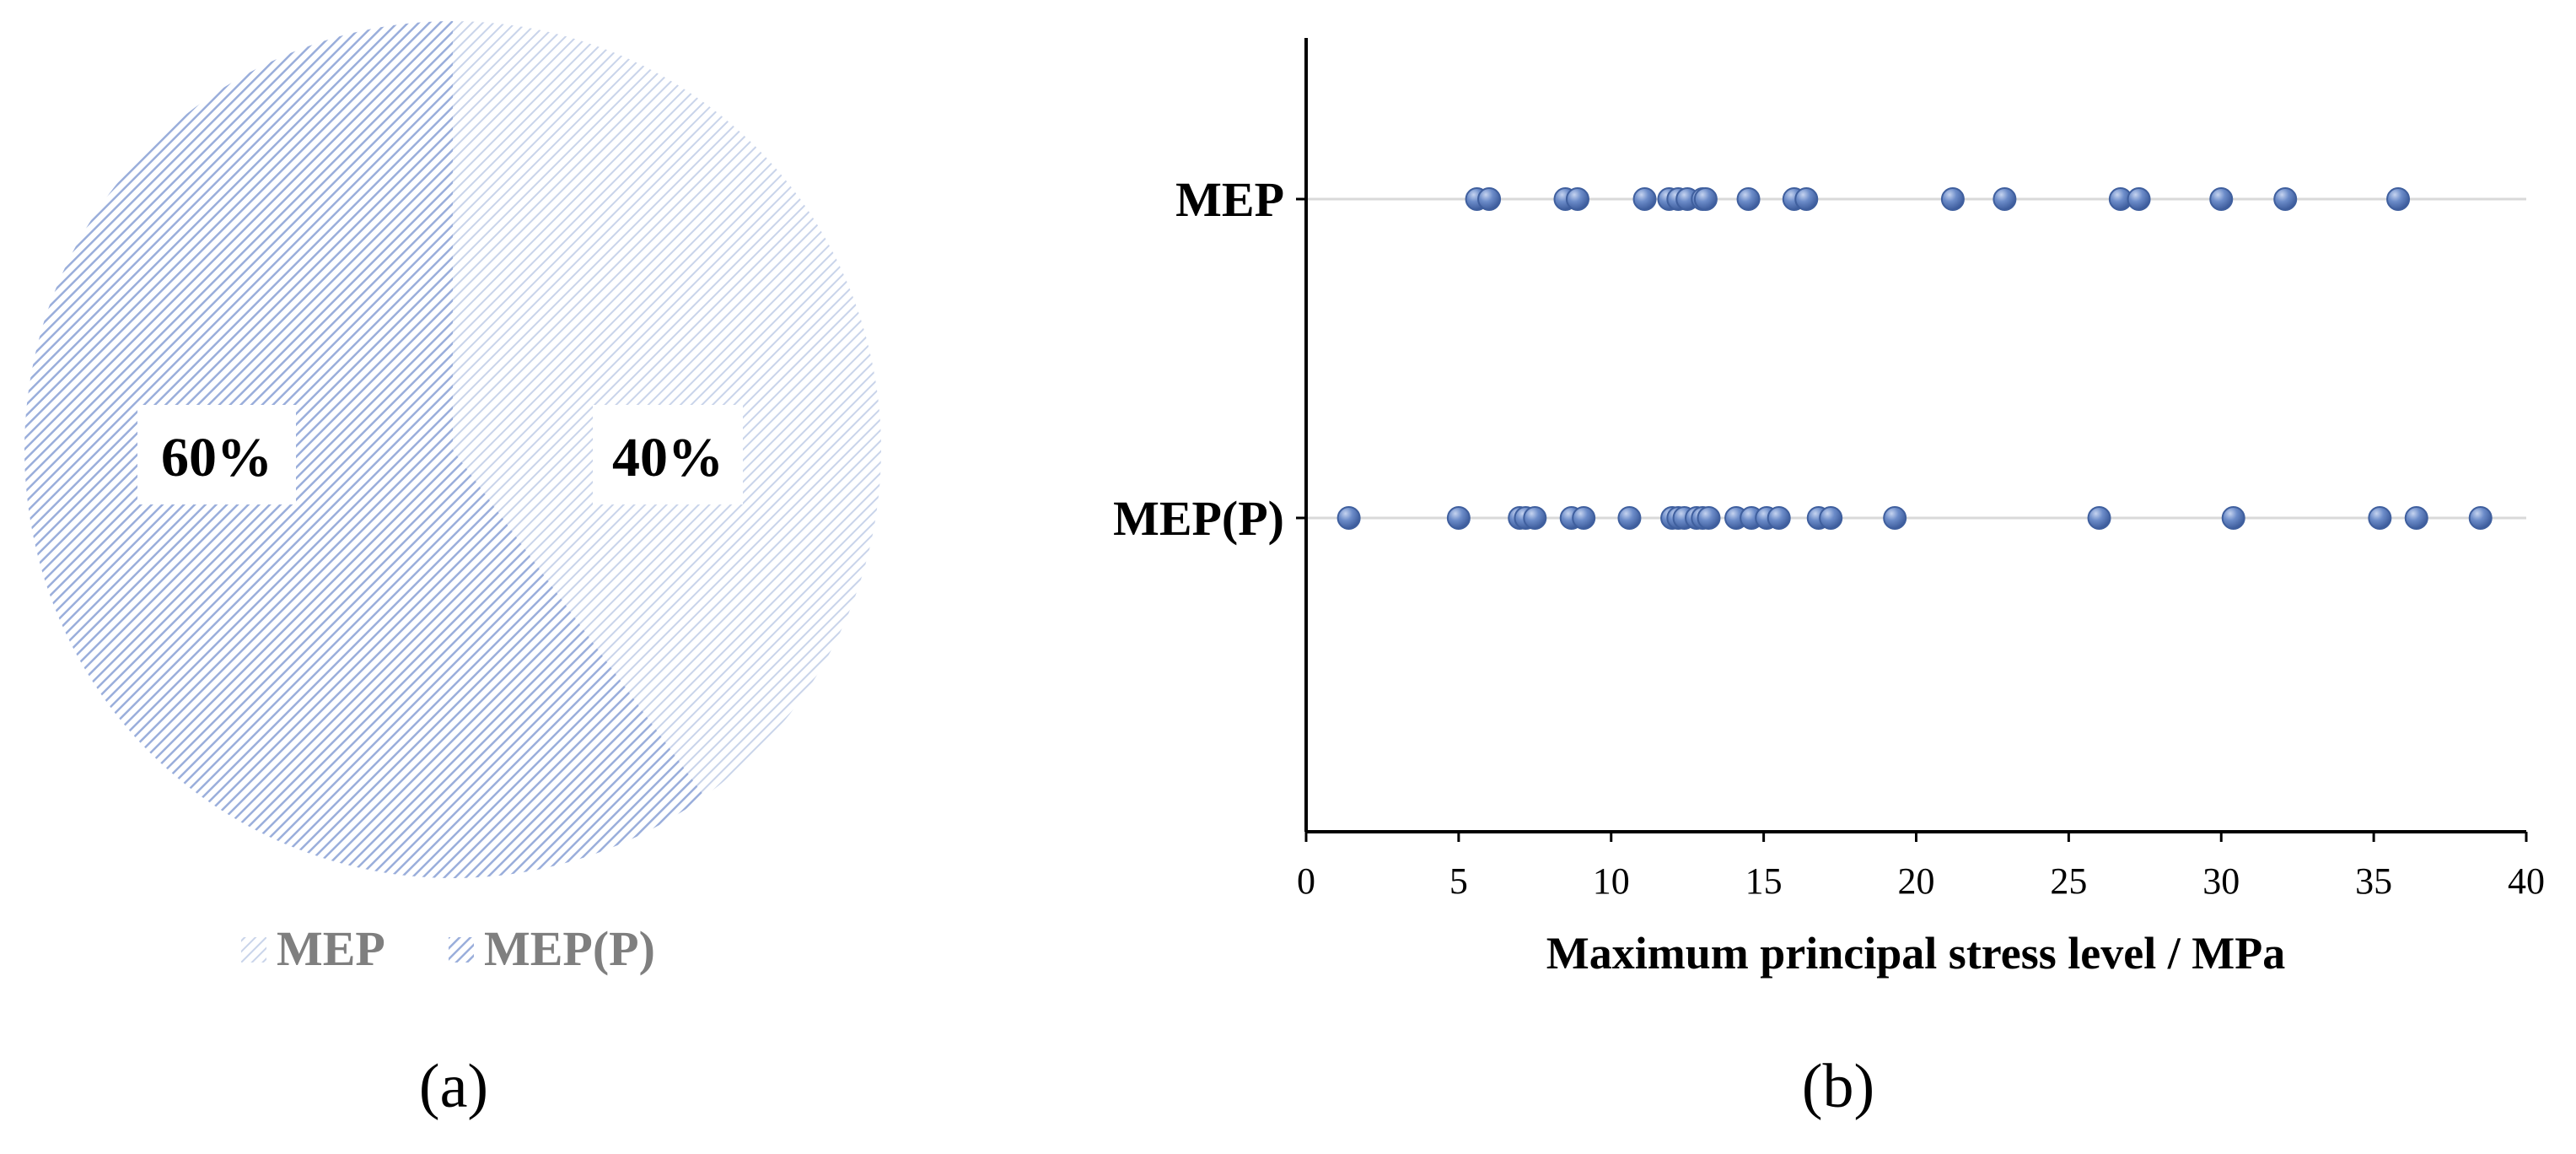 The width and height of the screenshot is (2576, 1154). I want to click on pie-label-mep: 40%, so click(668, 454).